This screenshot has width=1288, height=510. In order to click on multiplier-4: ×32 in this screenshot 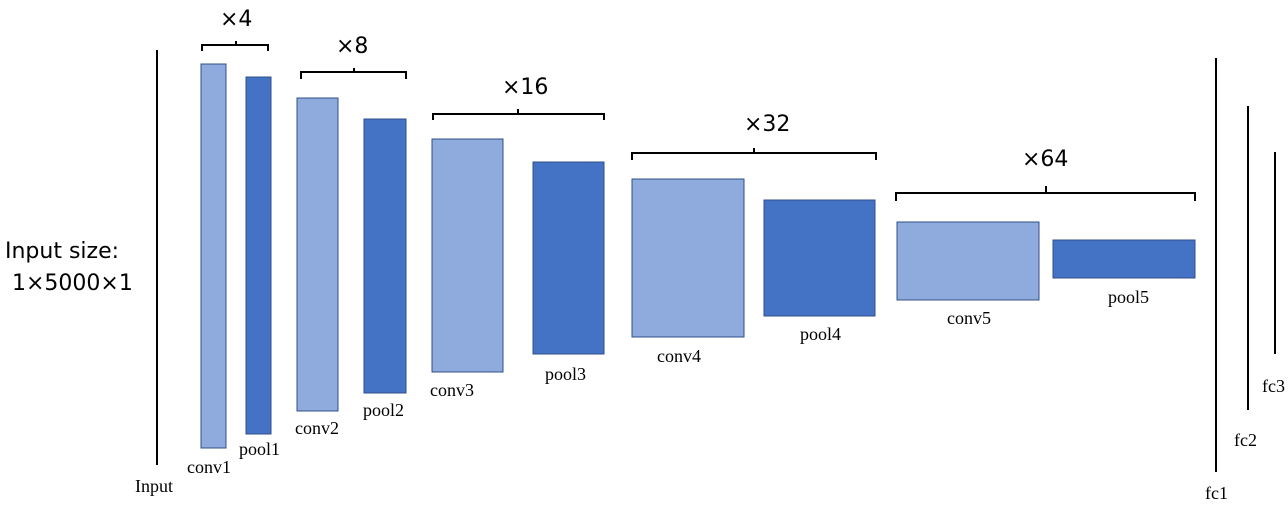, I will do `click(767, 124)`.